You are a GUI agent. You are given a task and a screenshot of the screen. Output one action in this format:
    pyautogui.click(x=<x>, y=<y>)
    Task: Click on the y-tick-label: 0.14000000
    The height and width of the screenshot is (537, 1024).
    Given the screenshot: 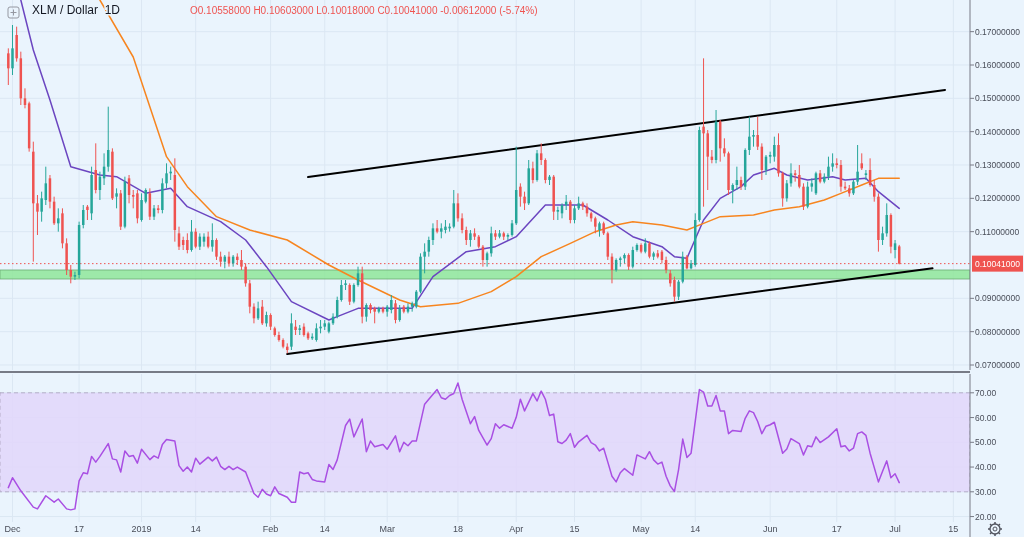 What is the action you would take?
    pyautogui.click(x=998, y=131)
    